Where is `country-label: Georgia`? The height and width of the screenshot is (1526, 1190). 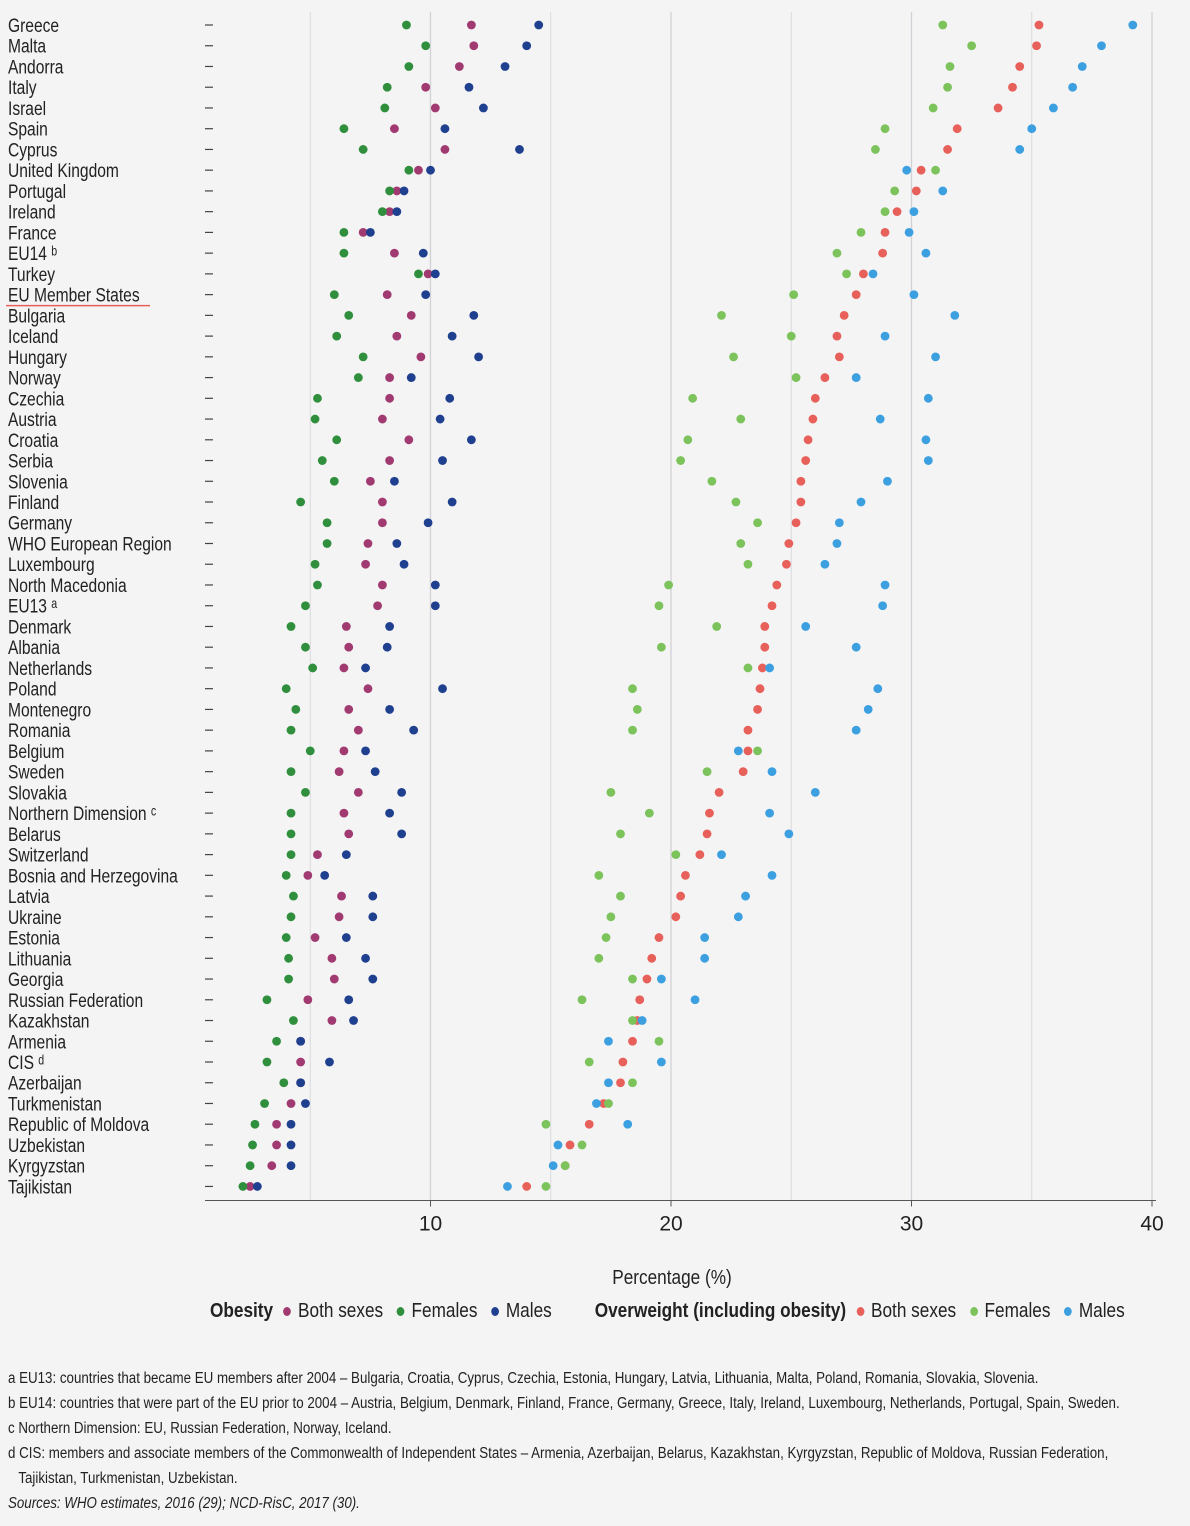
country-label: Georgia is located at coordinates (36, 979).